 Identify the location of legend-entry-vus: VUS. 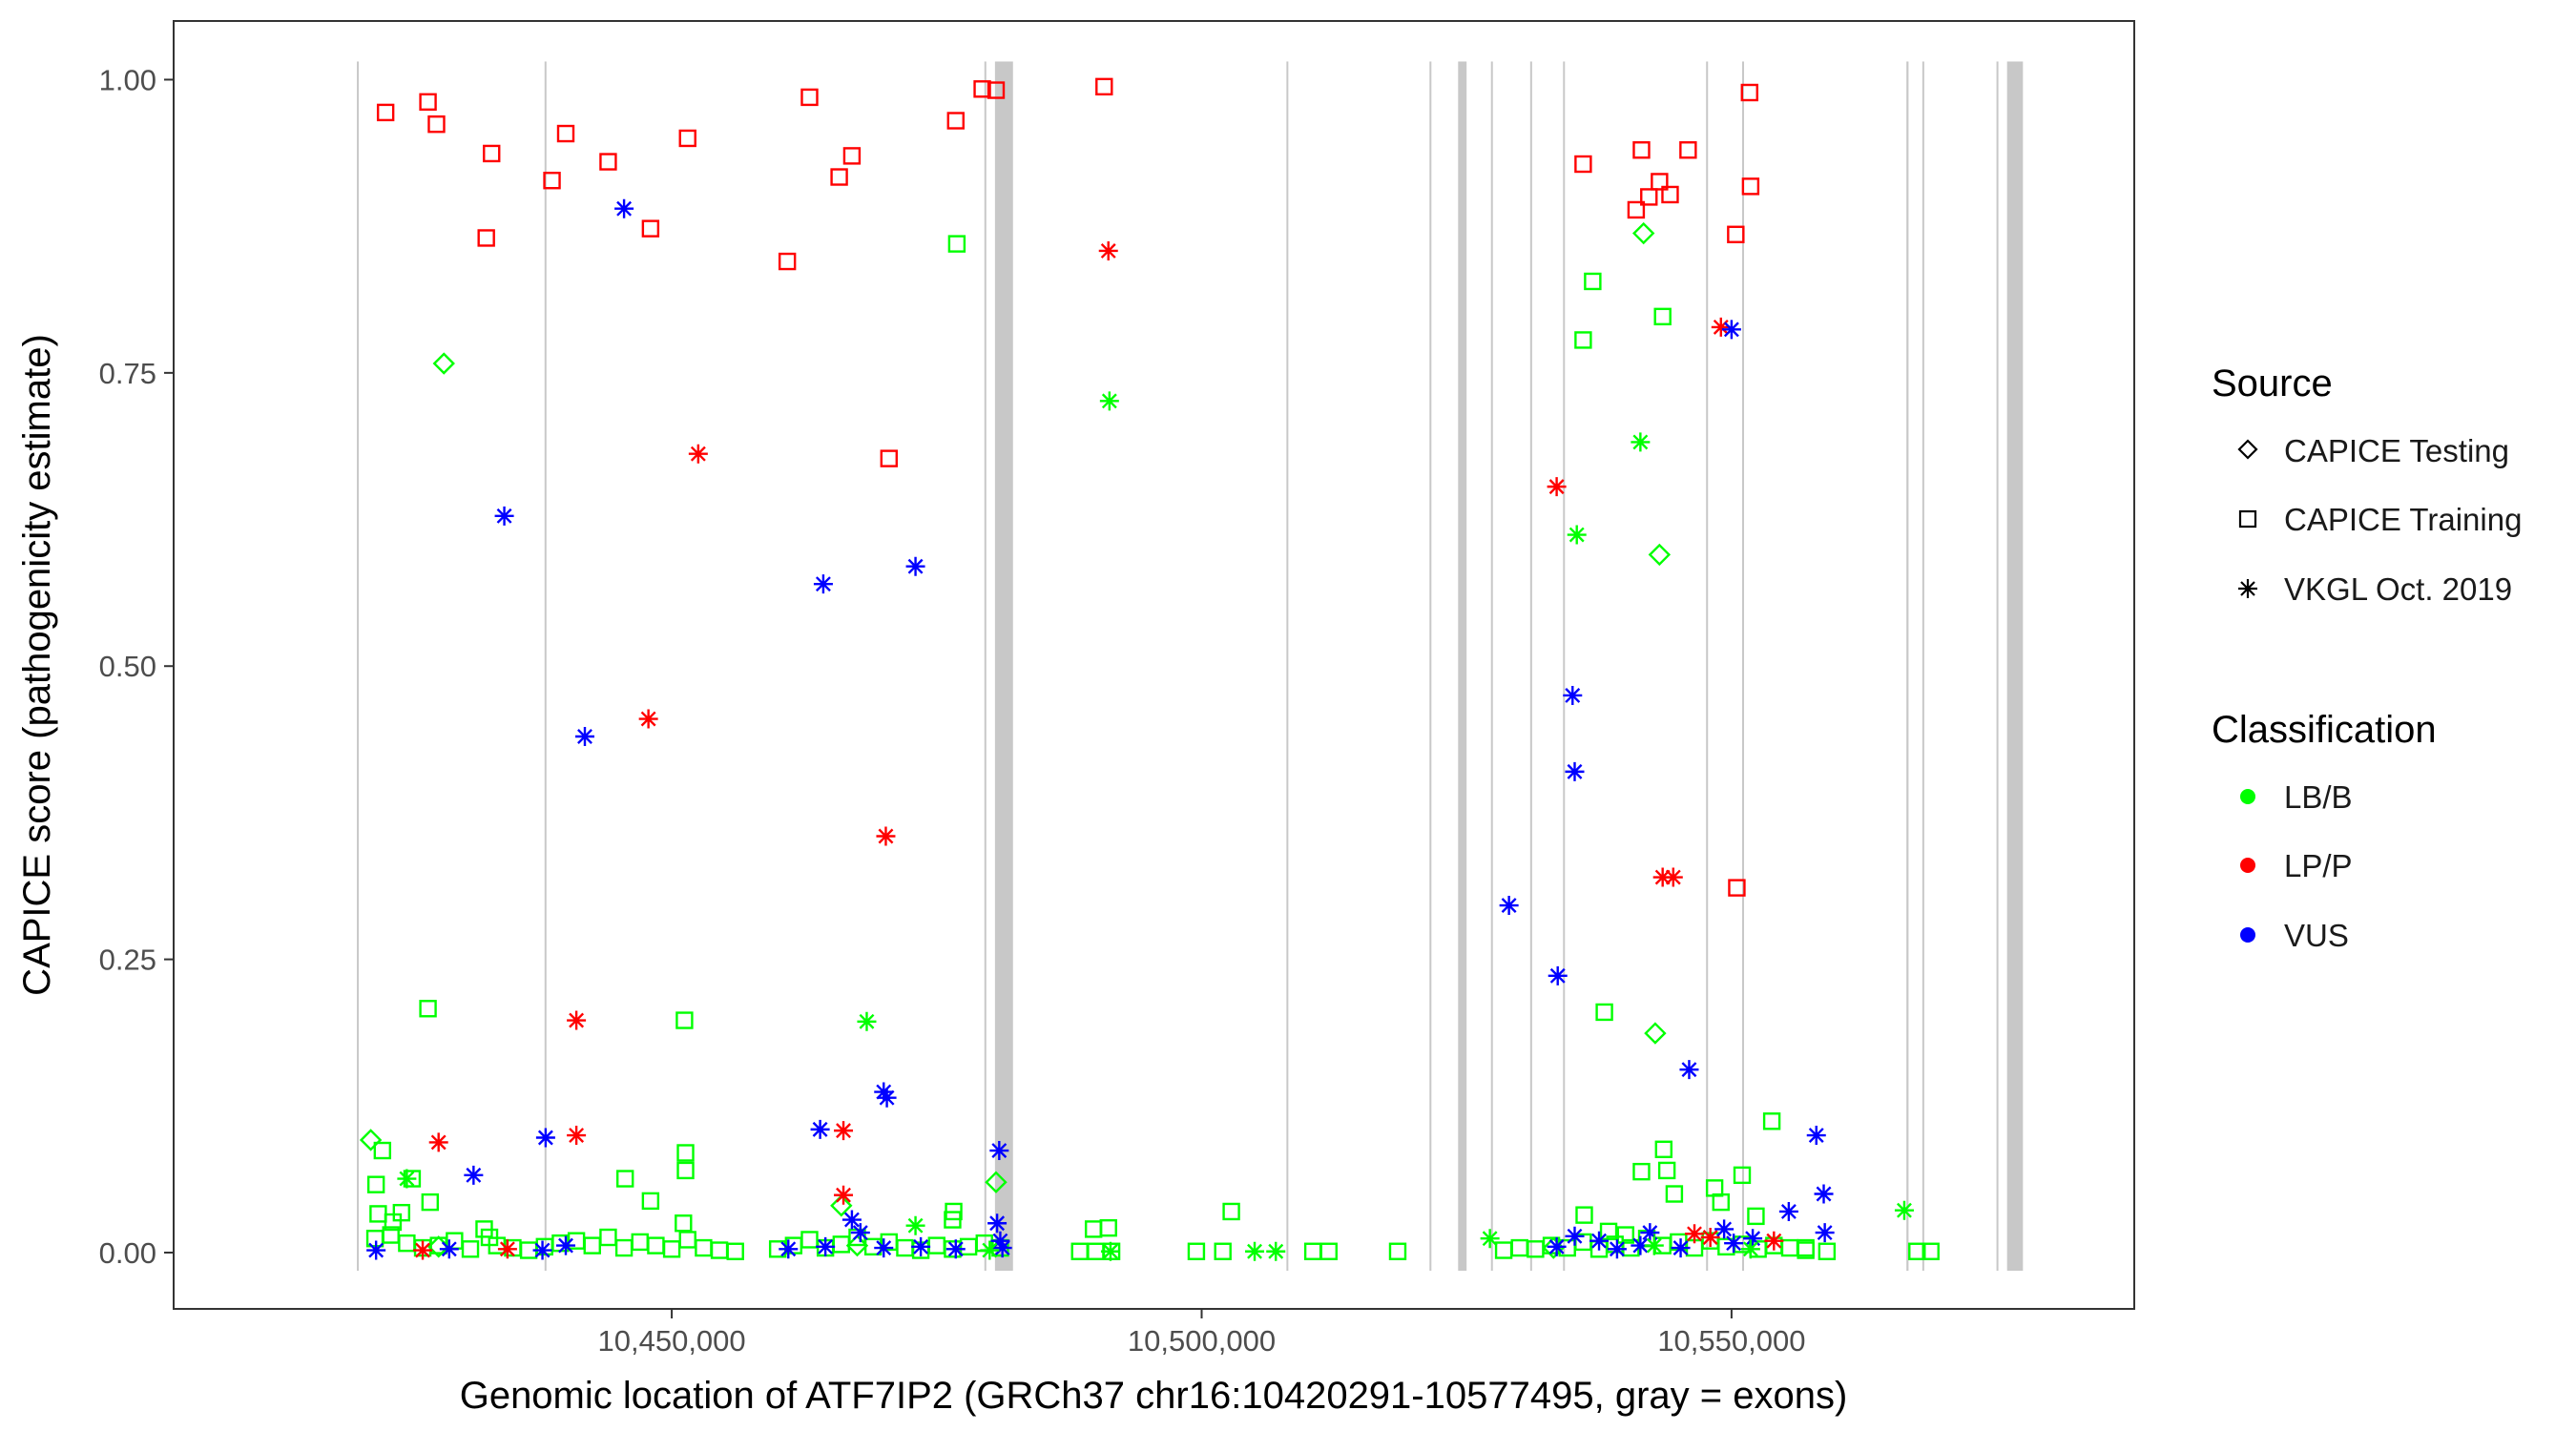
(2294, 936).